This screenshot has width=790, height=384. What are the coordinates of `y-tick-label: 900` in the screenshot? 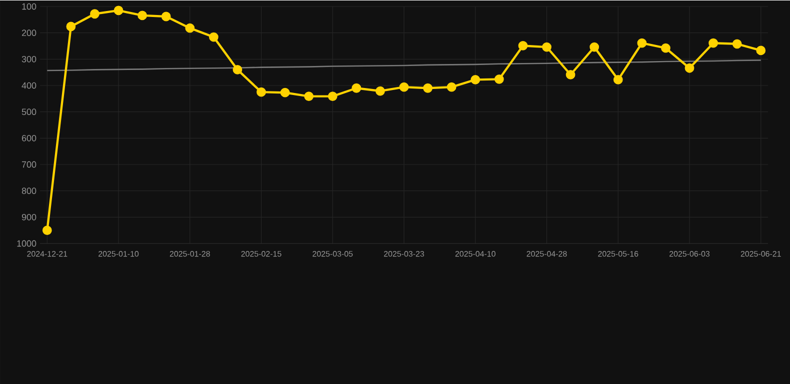 It's located at (29, 217).